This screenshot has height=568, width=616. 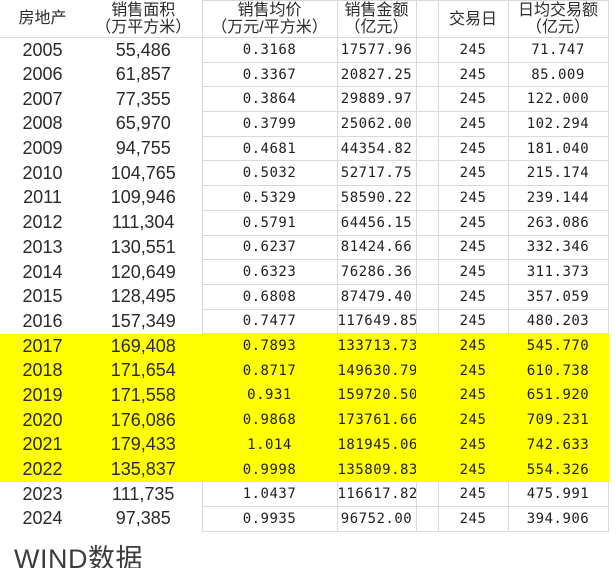 What do you see at coordinates (304, 370) in the screenshot?
I see `table-row: 2018 171,654 0.8717 149630.79 245 610.738` at bounding box center [304, 370].